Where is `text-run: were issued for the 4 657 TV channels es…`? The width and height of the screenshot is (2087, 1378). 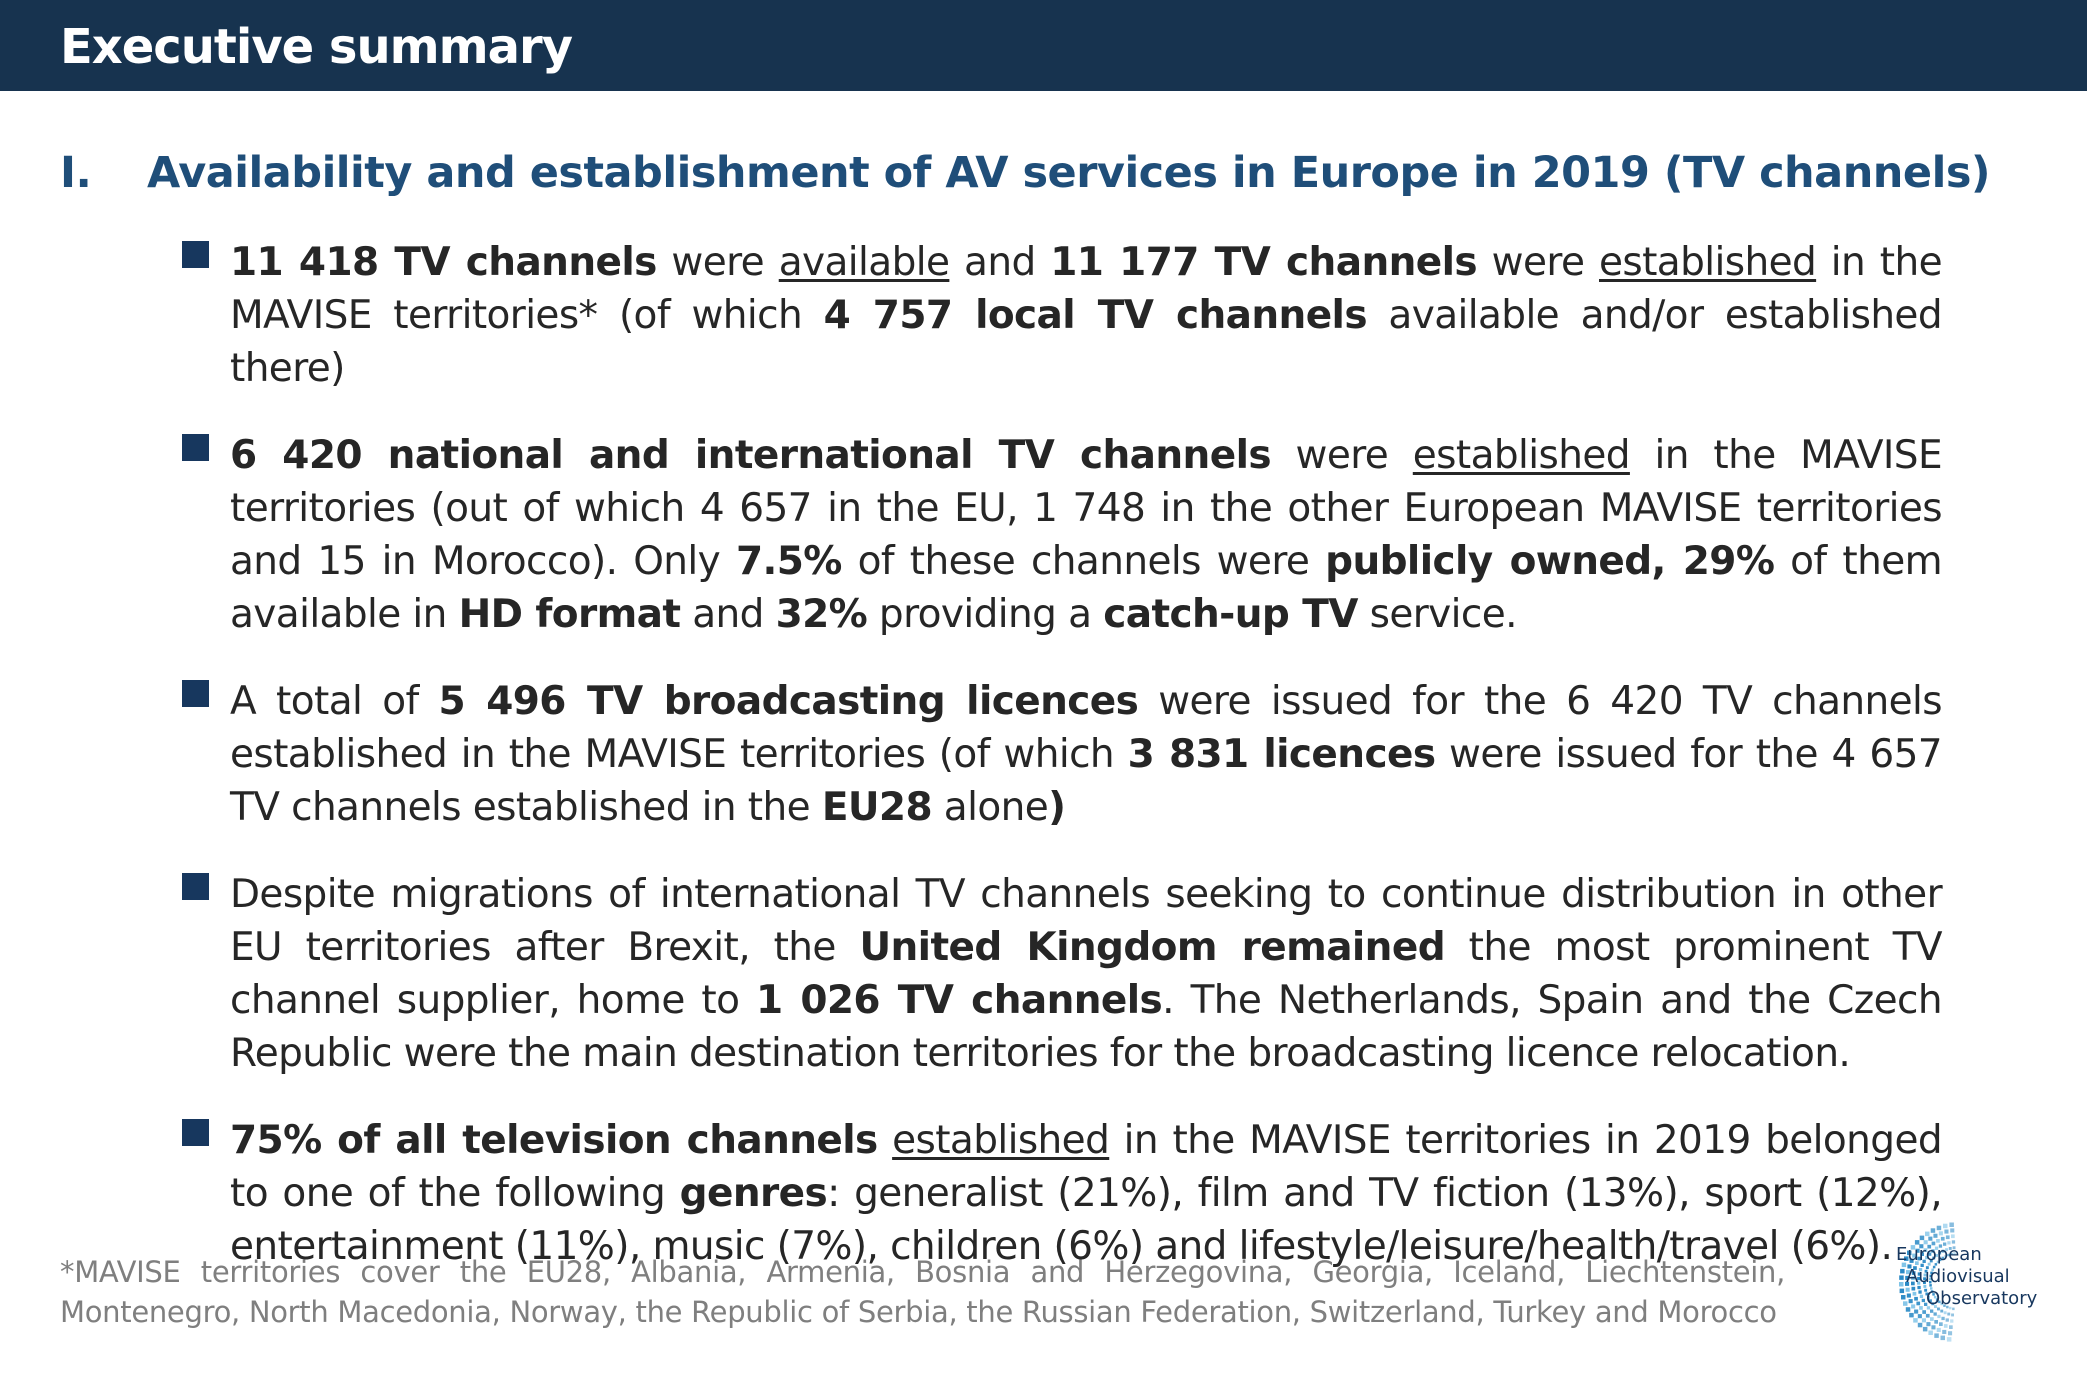 text-run: were issued for the 4 657 TV channels es… is located at coordinates (1086, 781).